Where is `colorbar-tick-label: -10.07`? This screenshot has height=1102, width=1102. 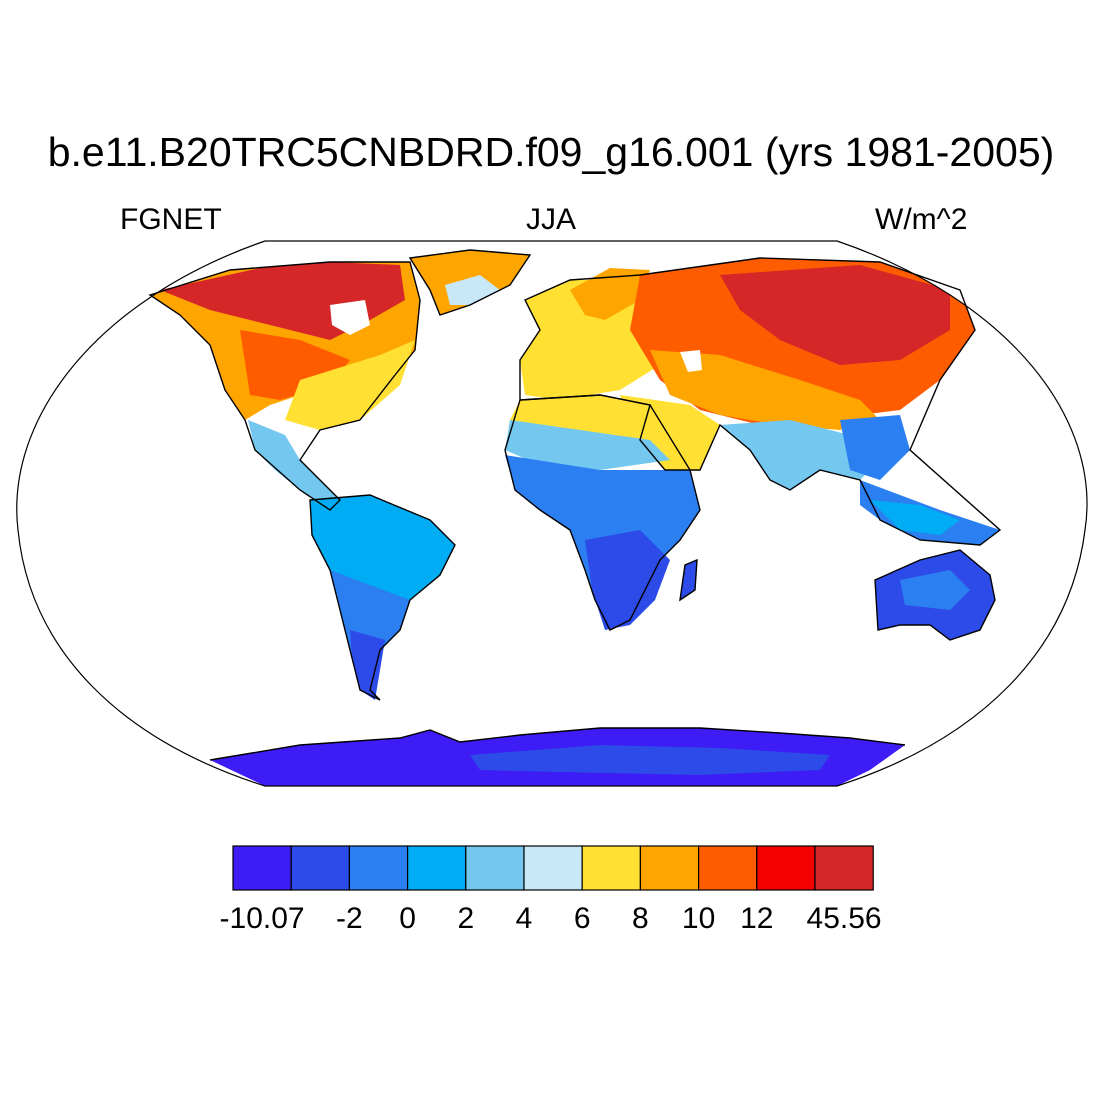 colorbar-tick-label: -10.07 is located at coordinates (262, 918).